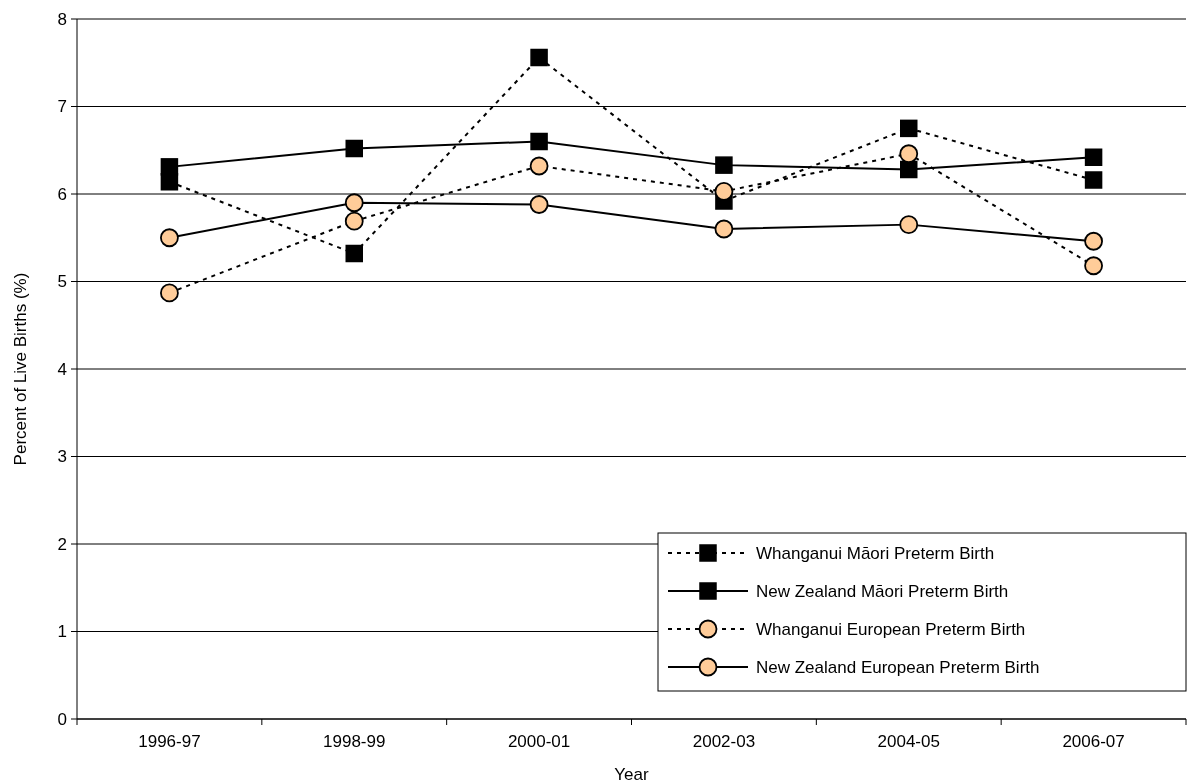 Image resolution: width=1192 pixels, height=782 pixels. What do you see at coordinates (354, 741) in the screenshot?
I see `x-tick-label: 1998-99` at bounding box center [354, 741].